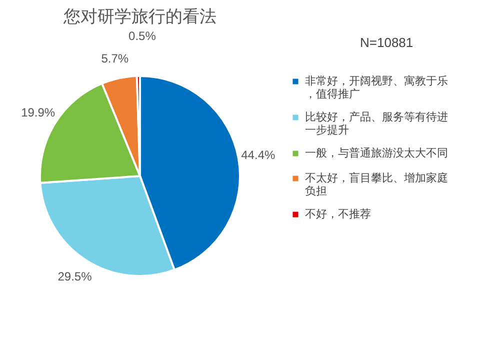 This screenshot has width=500, height=362. I want to click on legend-label: 非常好，开阔视野、寓教于乐，值得推广, so click(376, 87).